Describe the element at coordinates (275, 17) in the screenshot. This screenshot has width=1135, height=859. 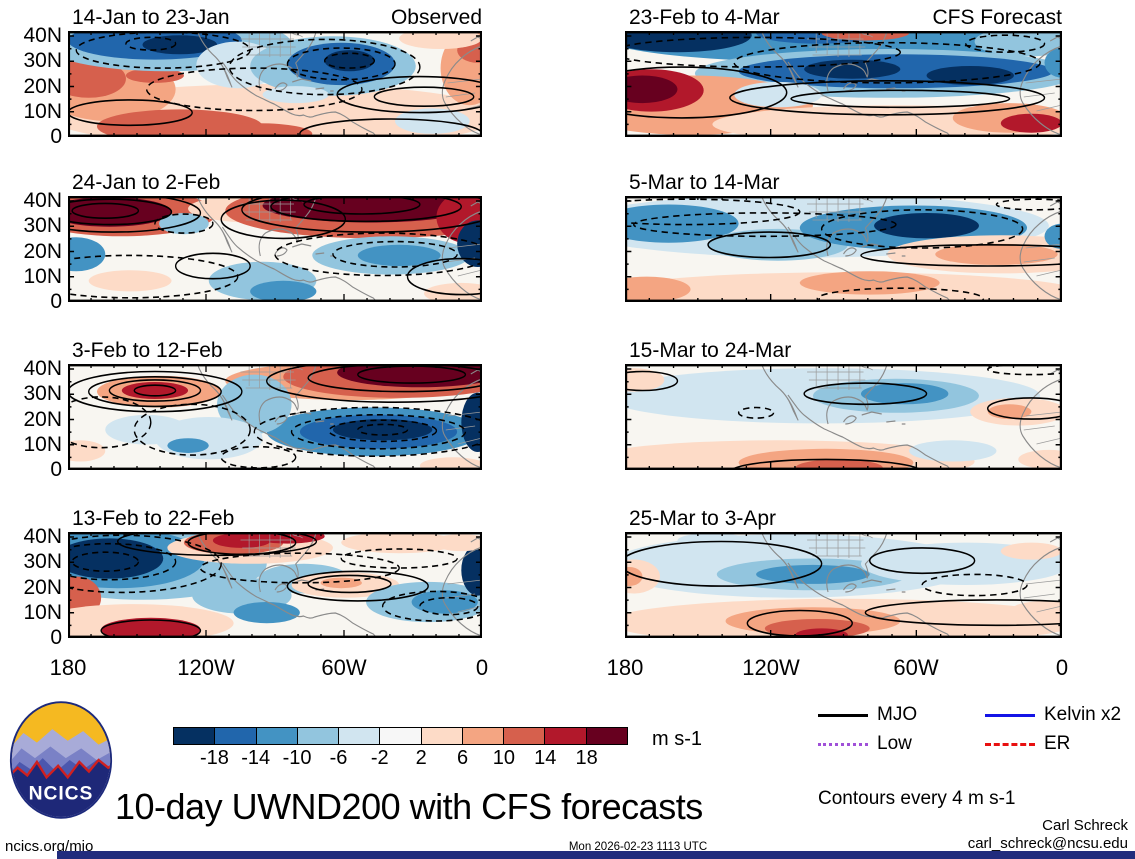
I see `panel-header: 14-Jan to 23-Jan Observed` at that location.